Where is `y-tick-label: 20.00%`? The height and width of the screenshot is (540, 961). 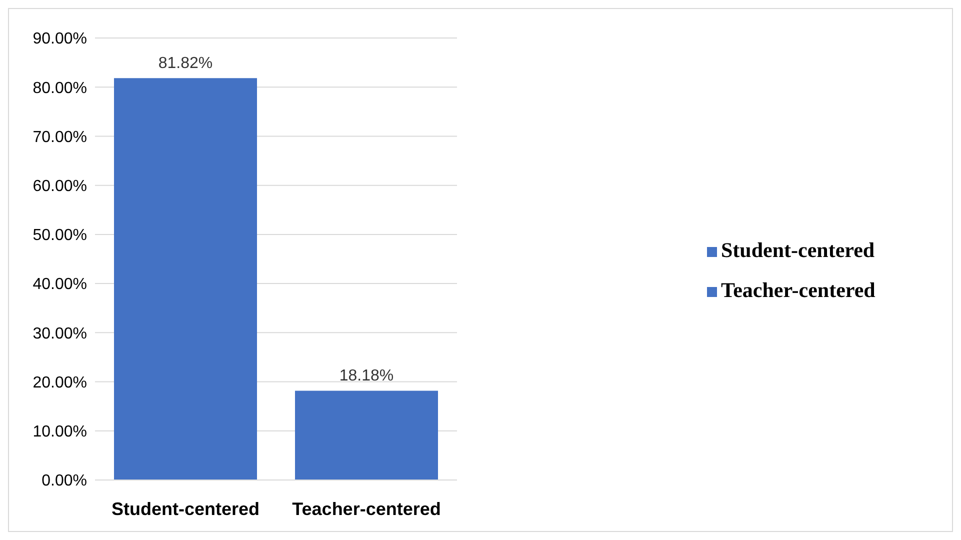 y-tick-label: 20.00% is located at coordinates (59, 383).